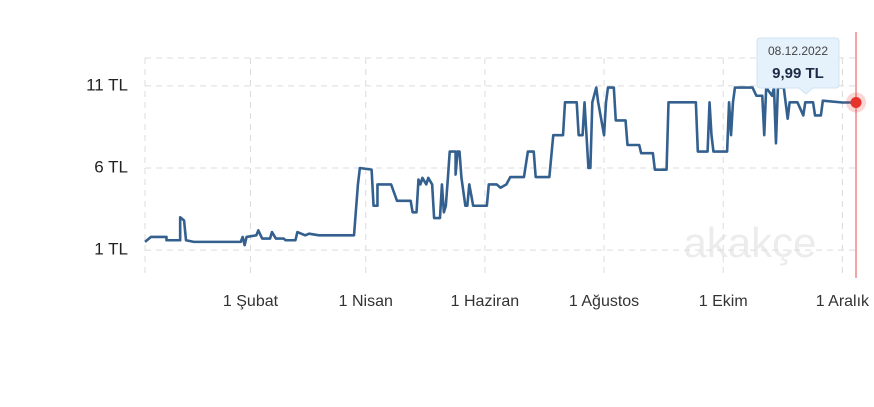 The width and height of the screenshot is (874, 407). What do you see at coordinates (485, 301) in the screenshot?
I see `x-tick-label: 1 Haziran` at bounding box center [485, 301].